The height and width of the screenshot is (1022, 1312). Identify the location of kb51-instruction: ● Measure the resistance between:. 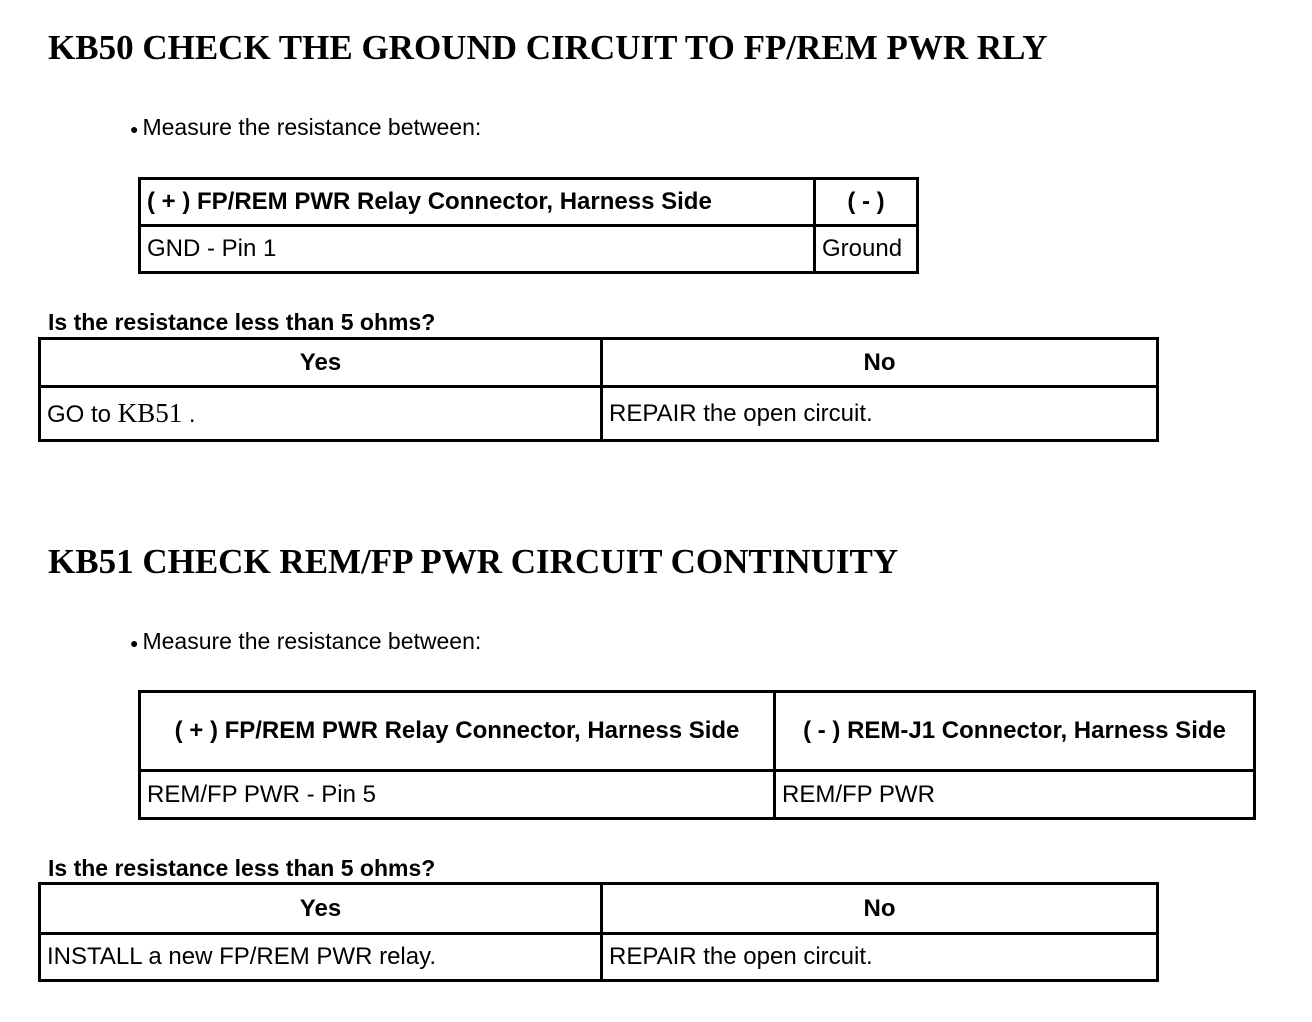
(305, 641).